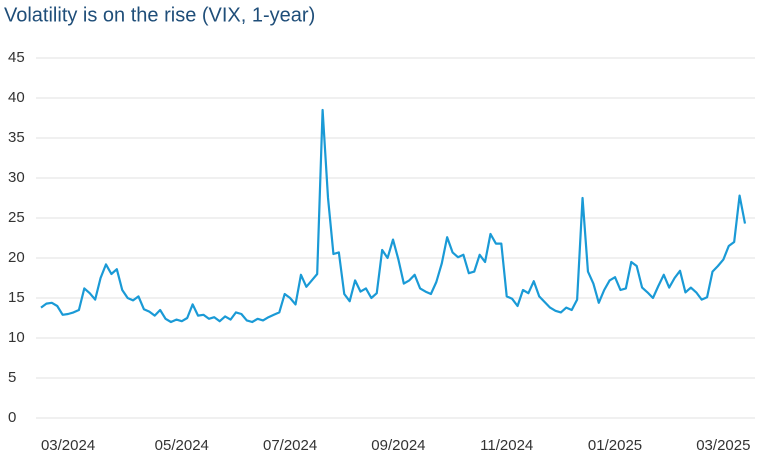  Describe the element at coordinates (723, 445) in the screenshot. I see `x-tick-label: 03/2025` at that location.